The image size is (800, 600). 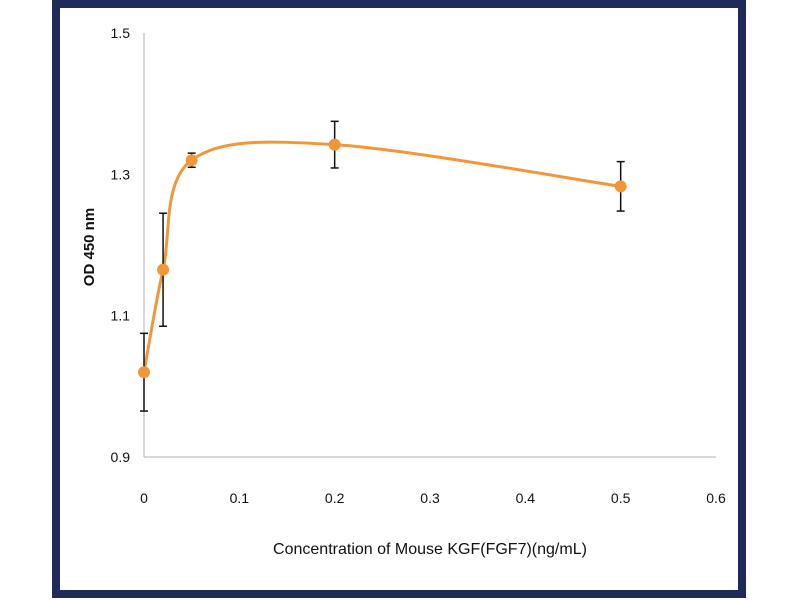 What do you see at coordinates (716, 498) in the screenshot?
I see `x-tick-label: 0.6` at bounding box center [716, 498].